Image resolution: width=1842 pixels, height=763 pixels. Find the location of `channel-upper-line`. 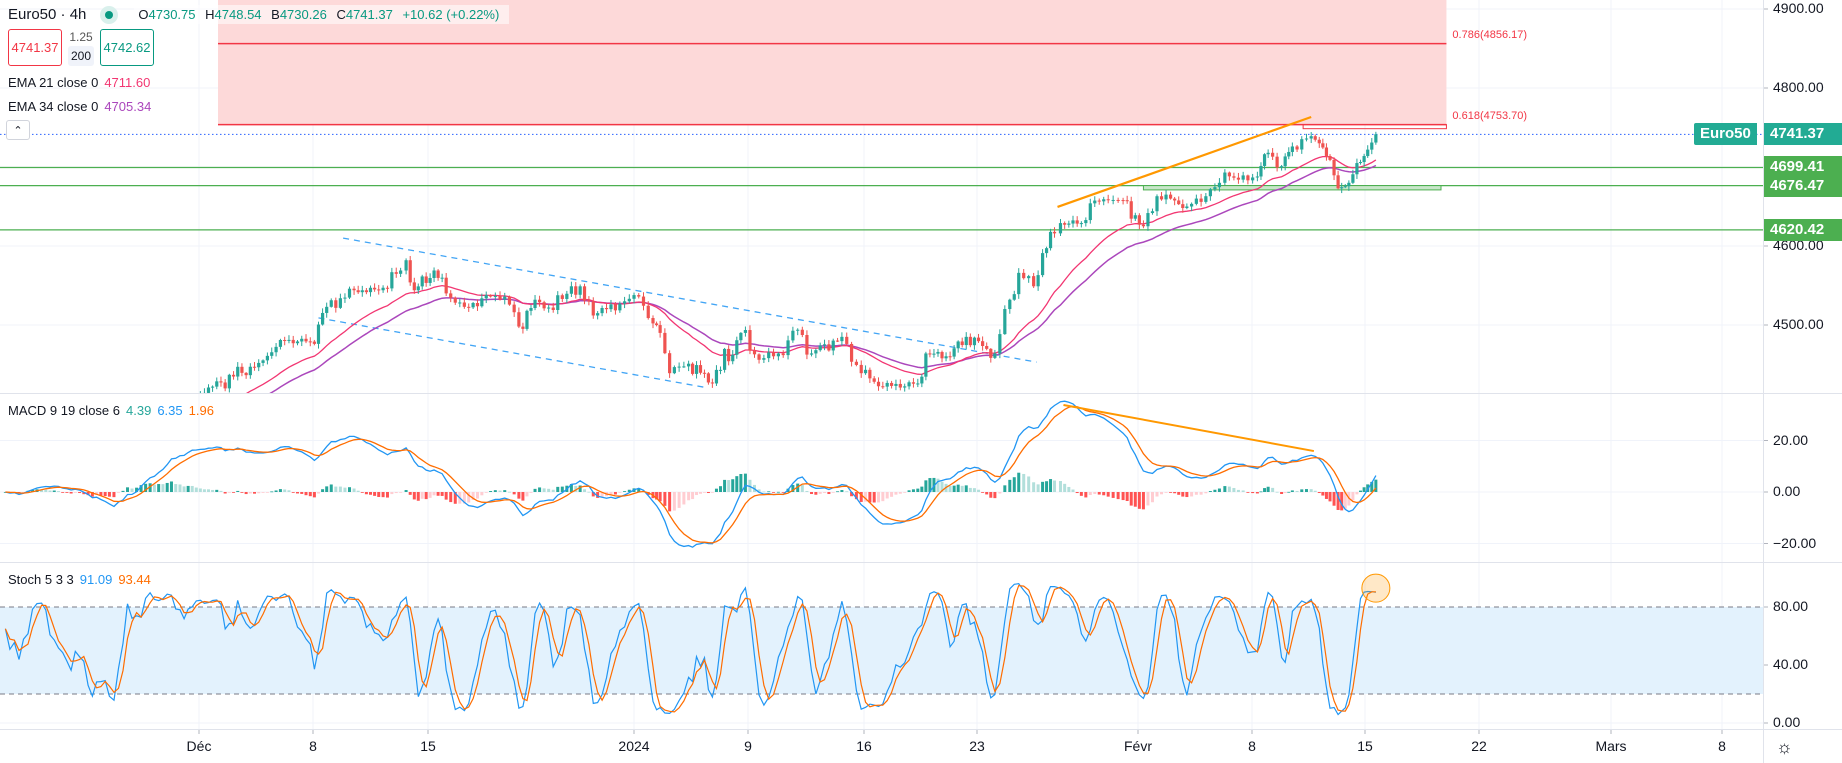

channel-upper-line is located at coordinates (690, 300).